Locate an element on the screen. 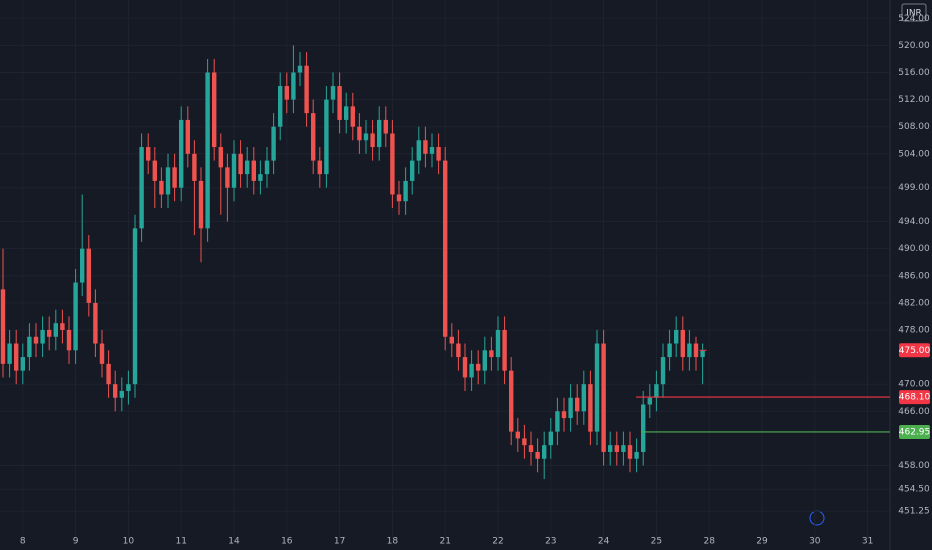 This screenshot has height=550, width=932. x-tick-label: 9 is located at coordinates (76, 542).